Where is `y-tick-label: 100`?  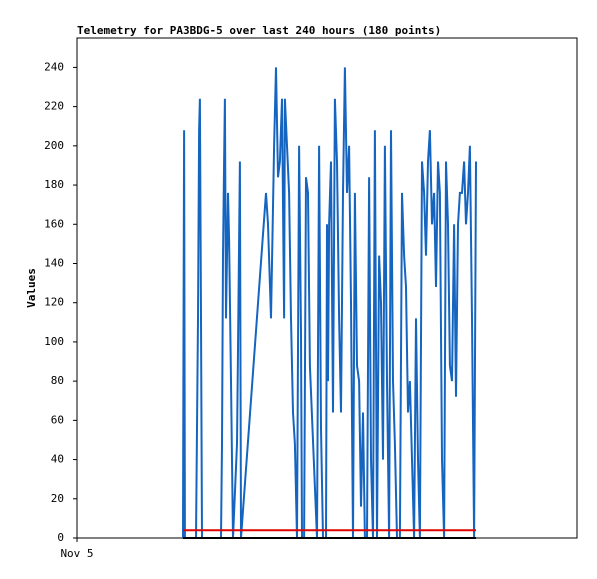 y-tick-label: 100 is located at coordinates (54, 341).